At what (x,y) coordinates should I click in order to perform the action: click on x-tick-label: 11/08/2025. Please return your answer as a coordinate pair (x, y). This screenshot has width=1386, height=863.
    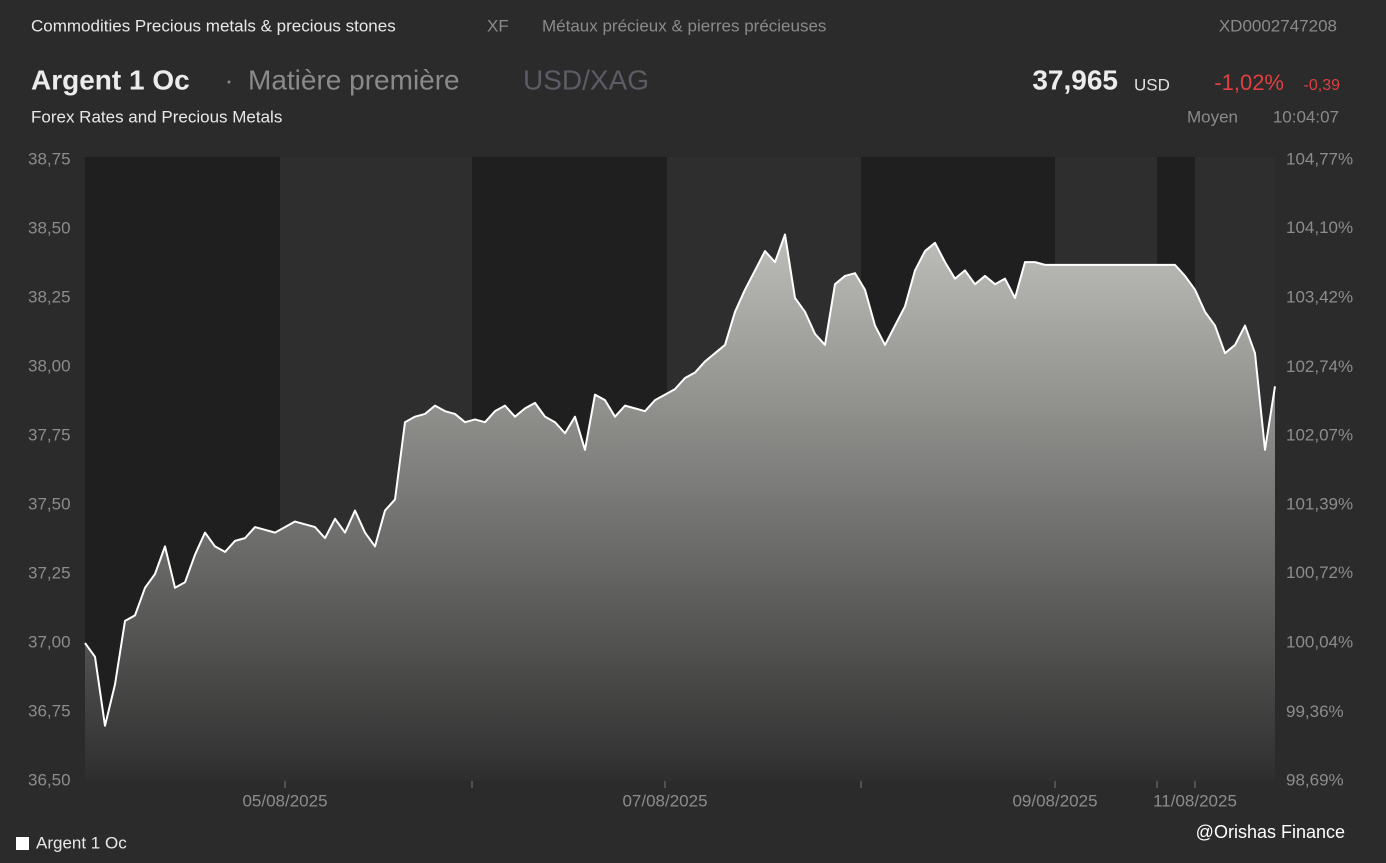
    Looking at the image, I should click on (1195, 800).